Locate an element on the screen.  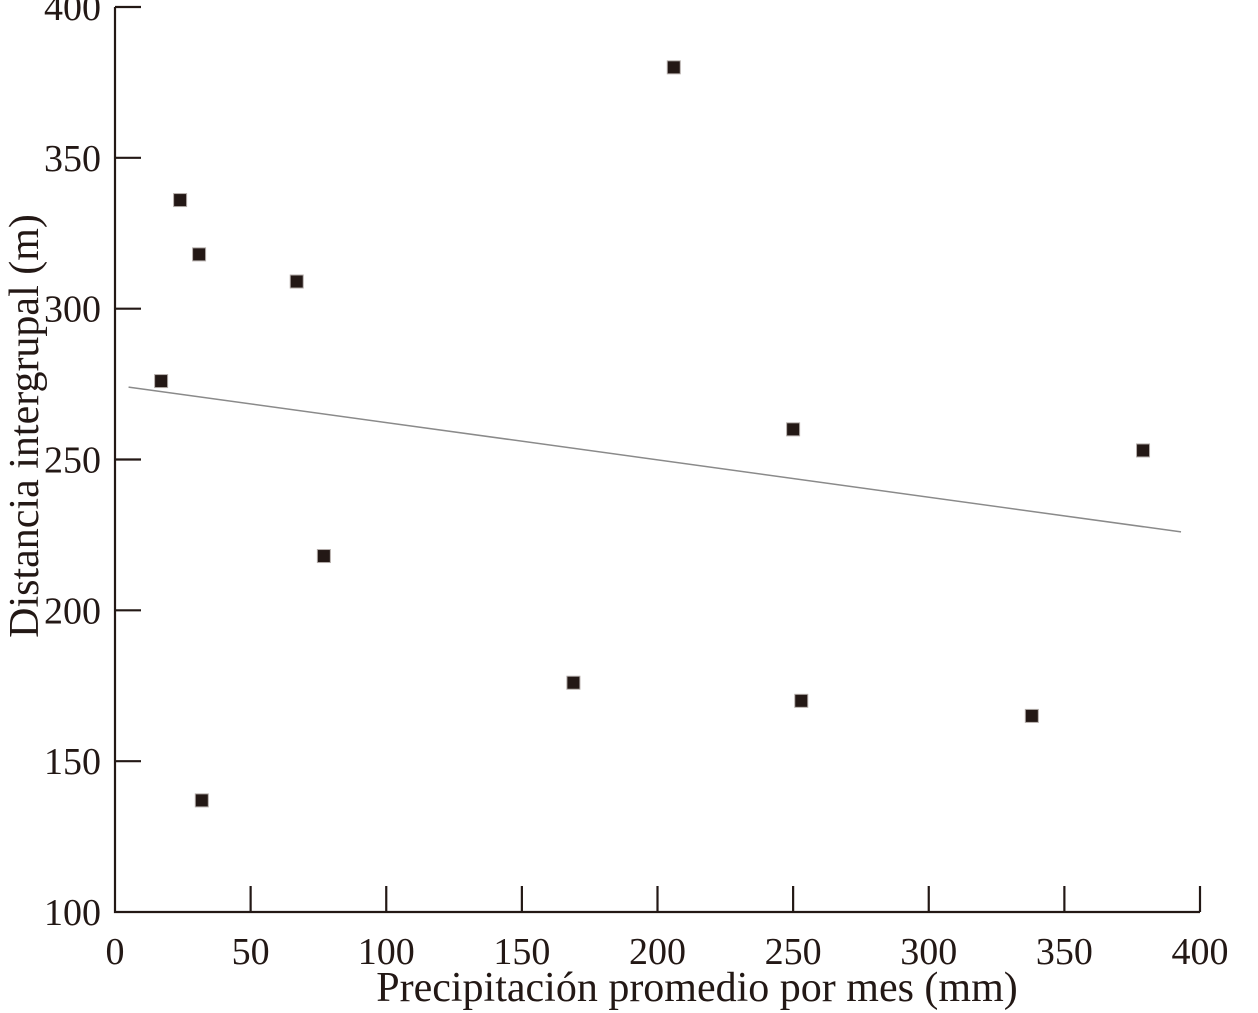
y-axis-title: Distancia intergrupal (m) is located at coordinates (25, 426).